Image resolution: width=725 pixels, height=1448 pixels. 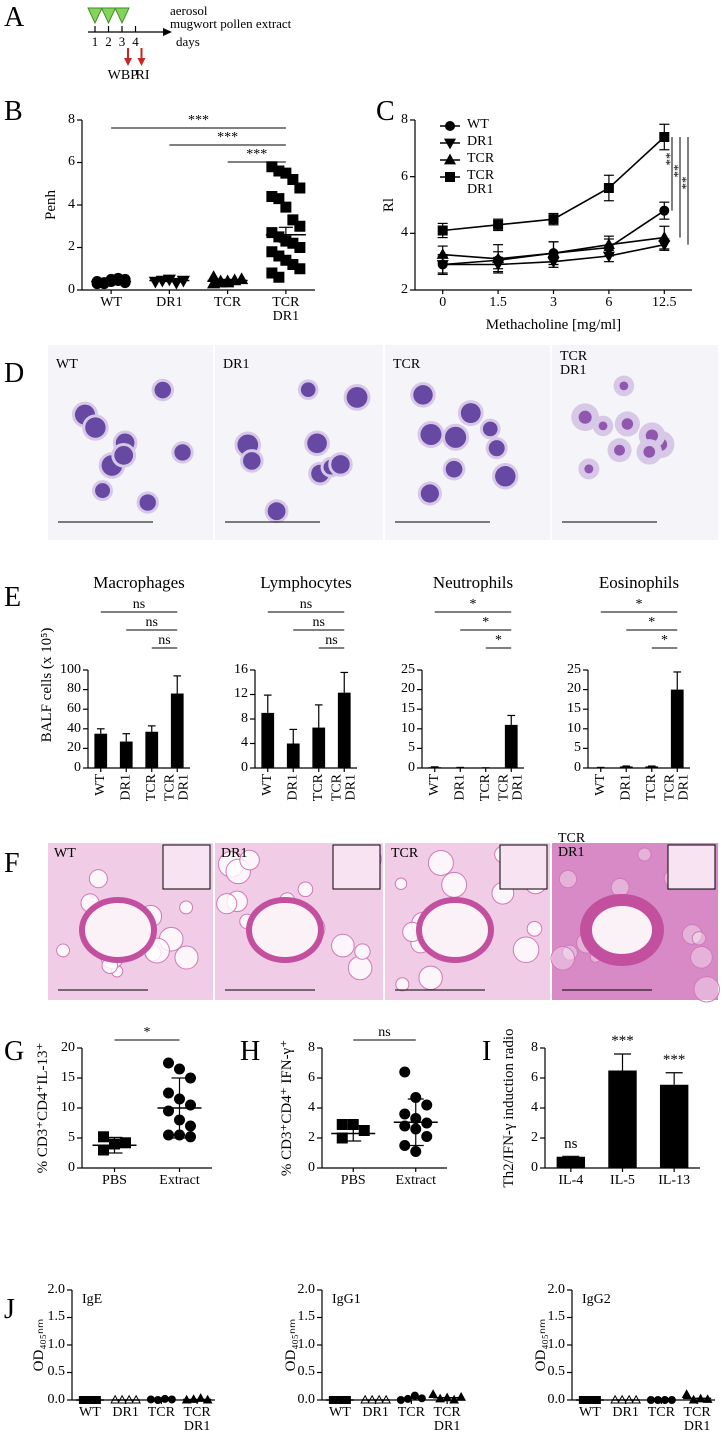 What do you see at coordinates (450, 177) in the screenshot?
I see `legend-marker` at bounding box center [450, 177].